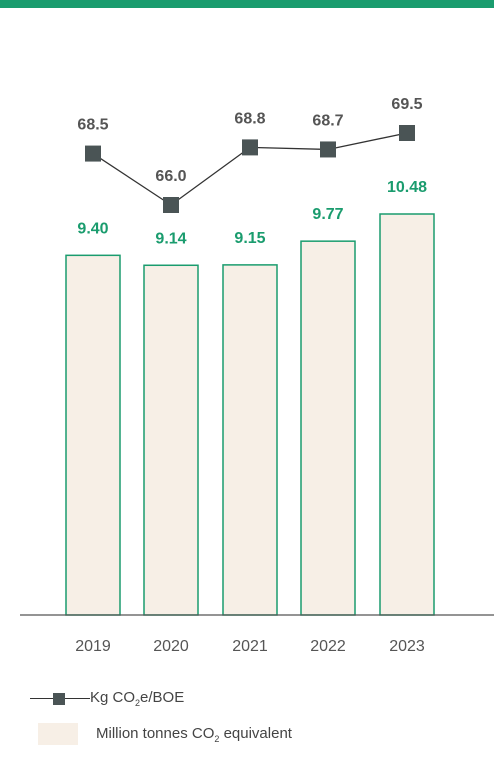 The width and height of the screenshot is (494, 771). What do you see at coordinates (92, 125) in the screenshot?
I see `line-value-label: 68.5` at bounding box center [92, 125].